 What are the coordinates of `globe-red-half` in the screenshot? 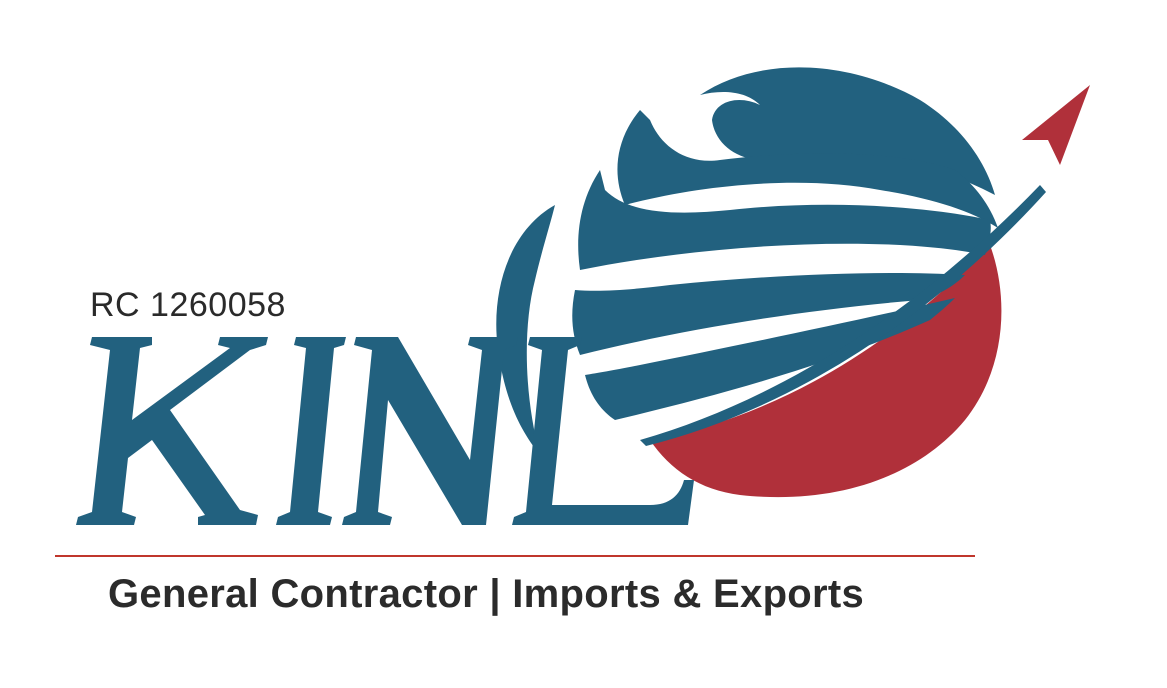 It's located at (826, 371).